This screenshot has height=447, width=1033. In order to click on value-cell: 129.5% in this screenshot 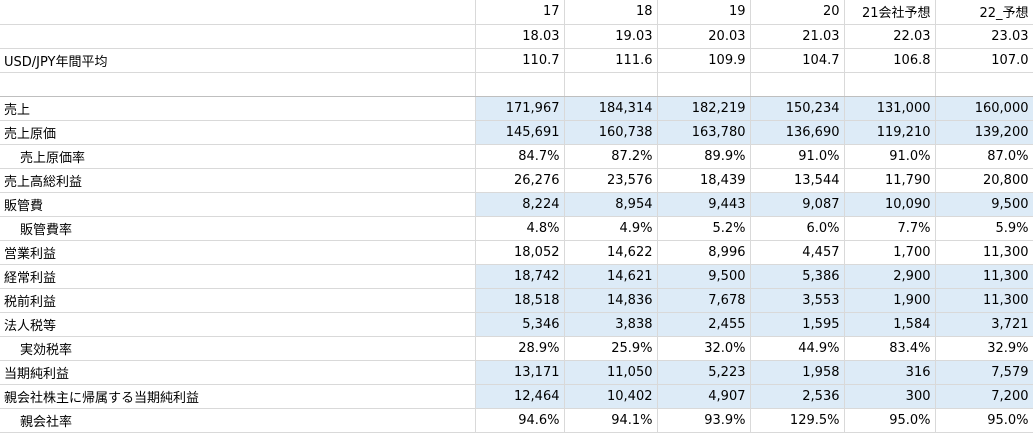, I will do `click(797, 420)`.